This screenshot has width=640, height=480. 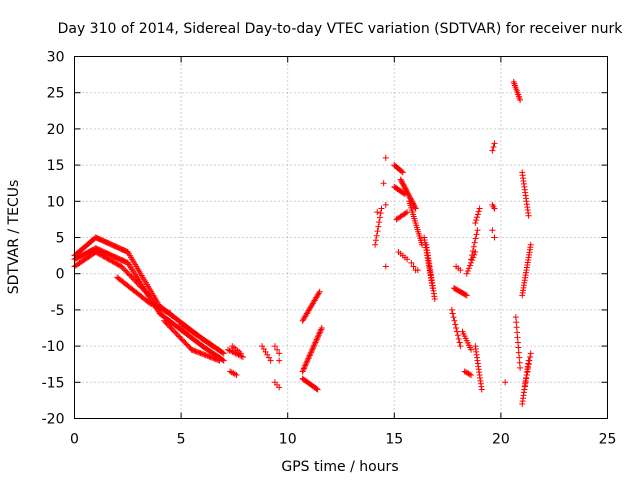 What do you see at coordinates (501, 440) in the screenshot?
I see `x-tick-label: 20` at bounding box center [501, 440].